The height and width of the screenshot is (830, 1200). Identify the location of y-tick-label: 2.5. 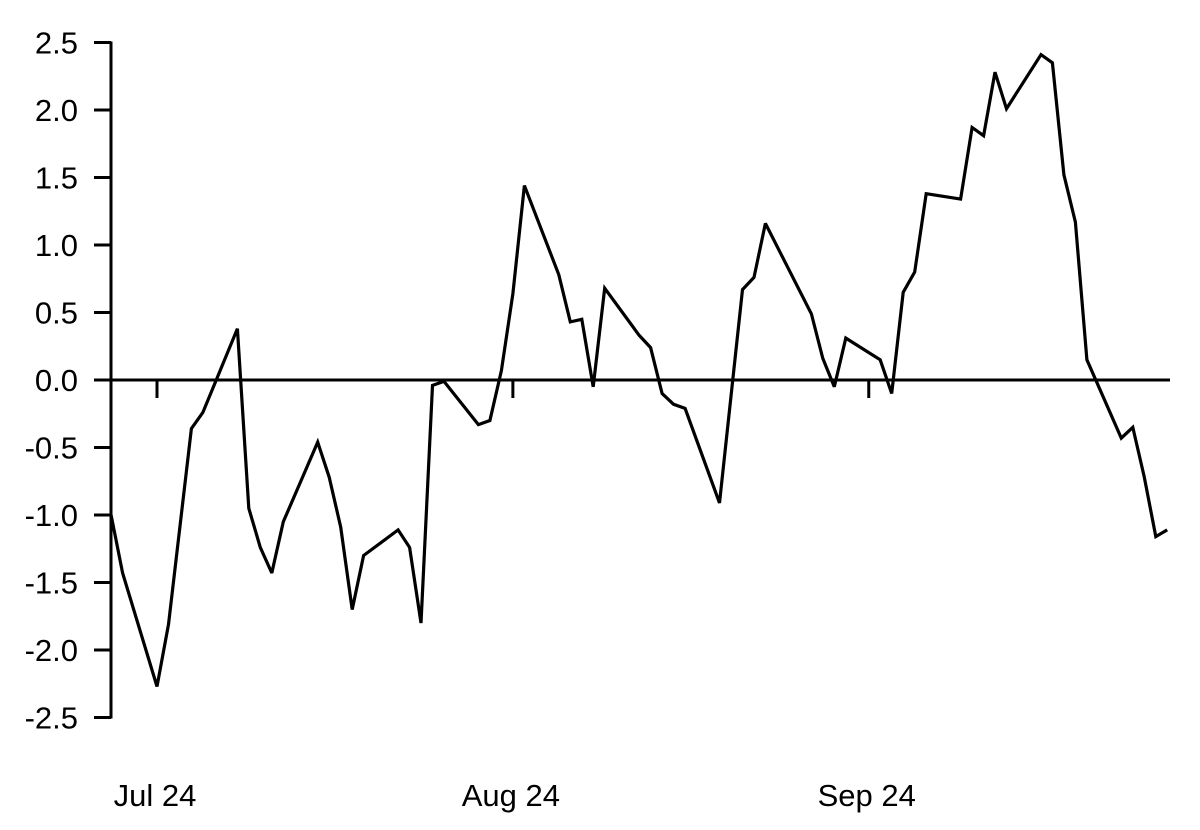
(56, 43).